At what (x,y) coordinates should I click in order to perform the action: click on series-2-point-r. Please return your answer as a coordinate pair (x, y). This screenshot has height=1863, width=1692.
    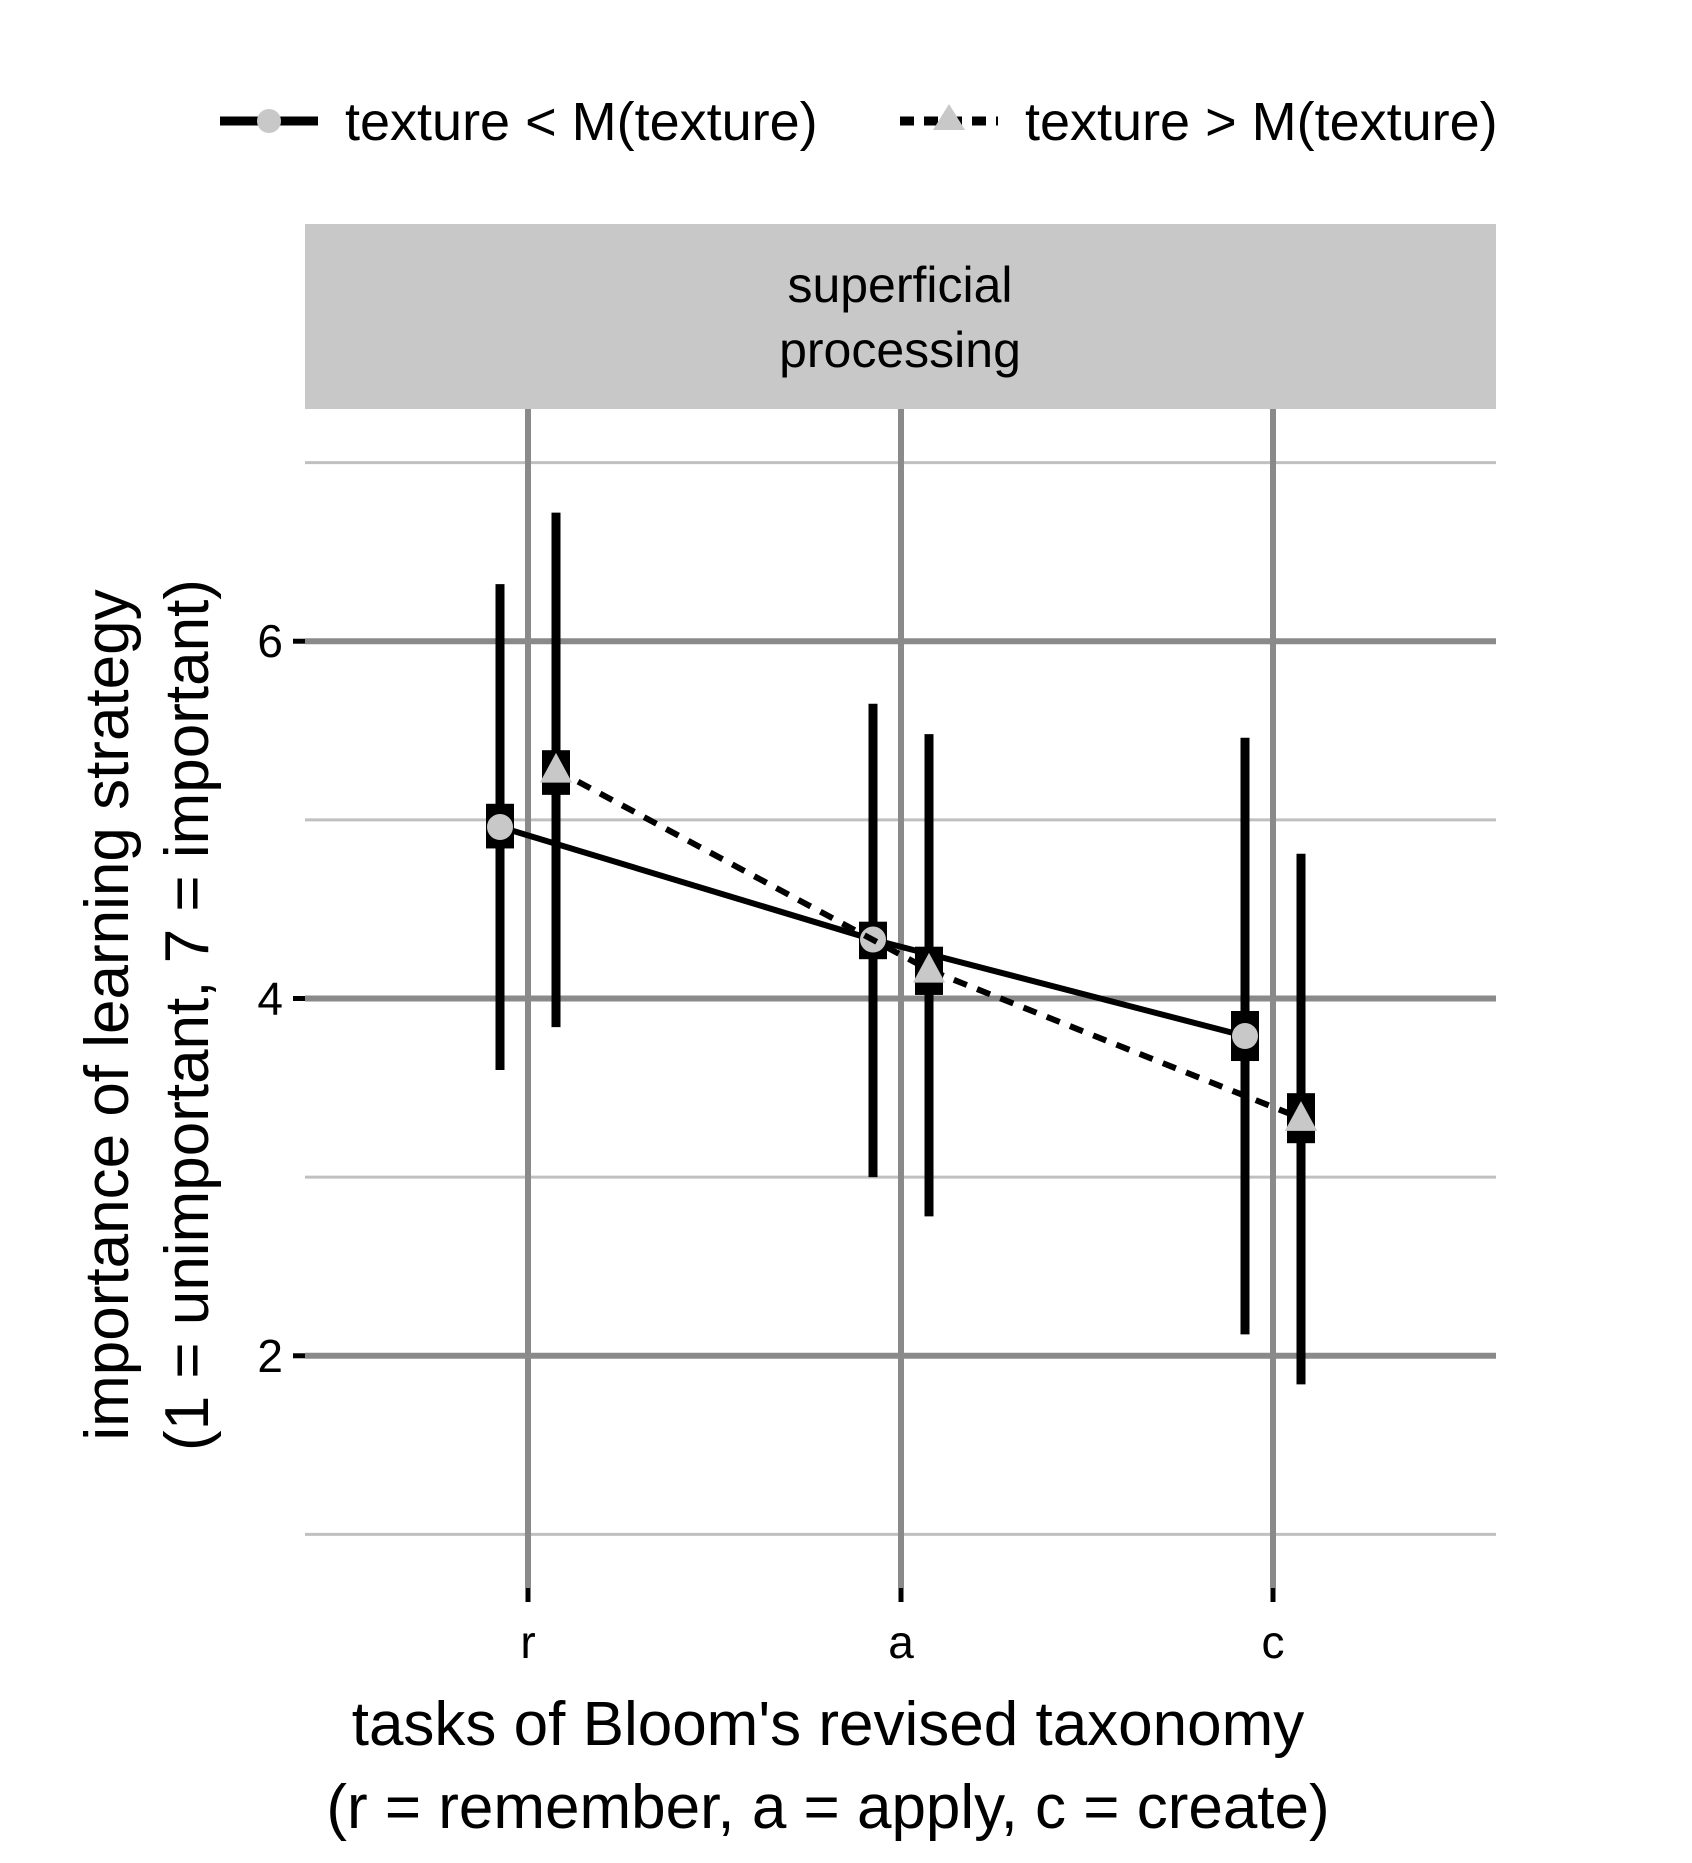
    Looking at the image, I should click on (556, 767).